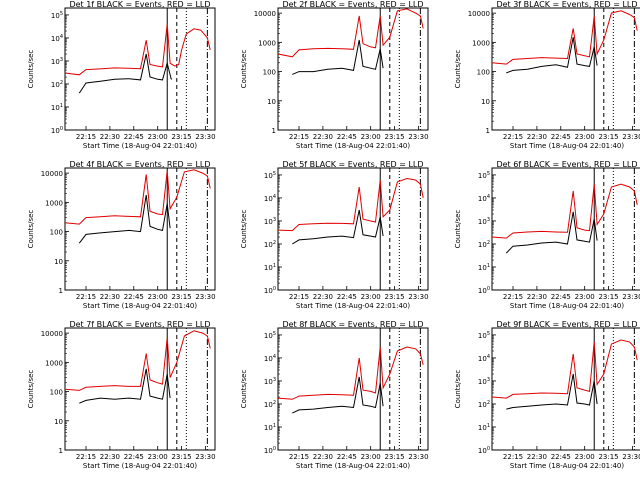 The width and height of the screenshot is (640, 480). Describe the element at coordinates (352, 4) in the screenshot. I see `panel-title: Det 2f BLACK = Events, RED = LLD` at that location.